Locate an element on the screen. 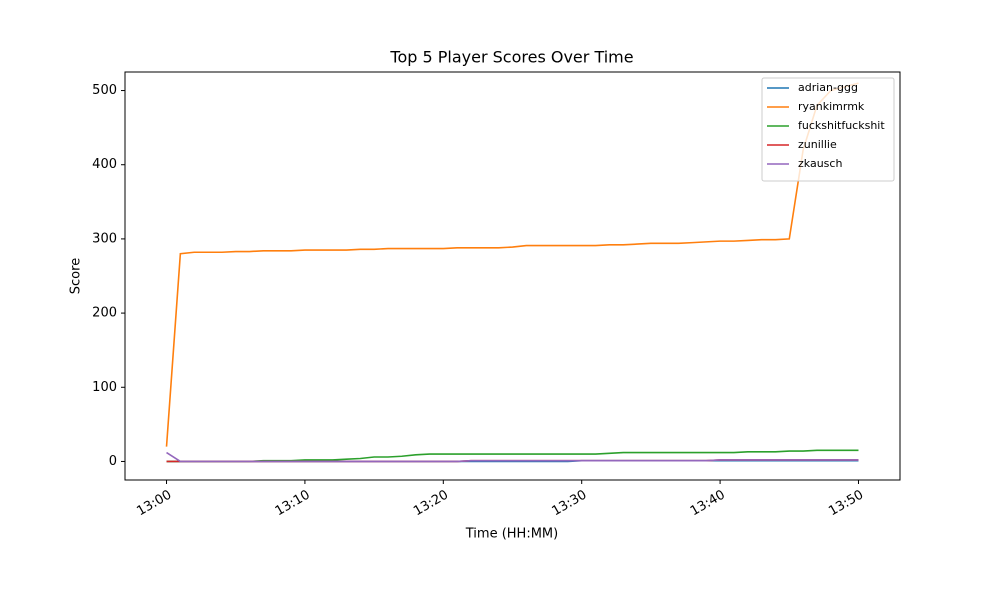 The width and height of the screenshot is (1000, 600). y-tick-label: 300 is located at coordinates (104, 238).